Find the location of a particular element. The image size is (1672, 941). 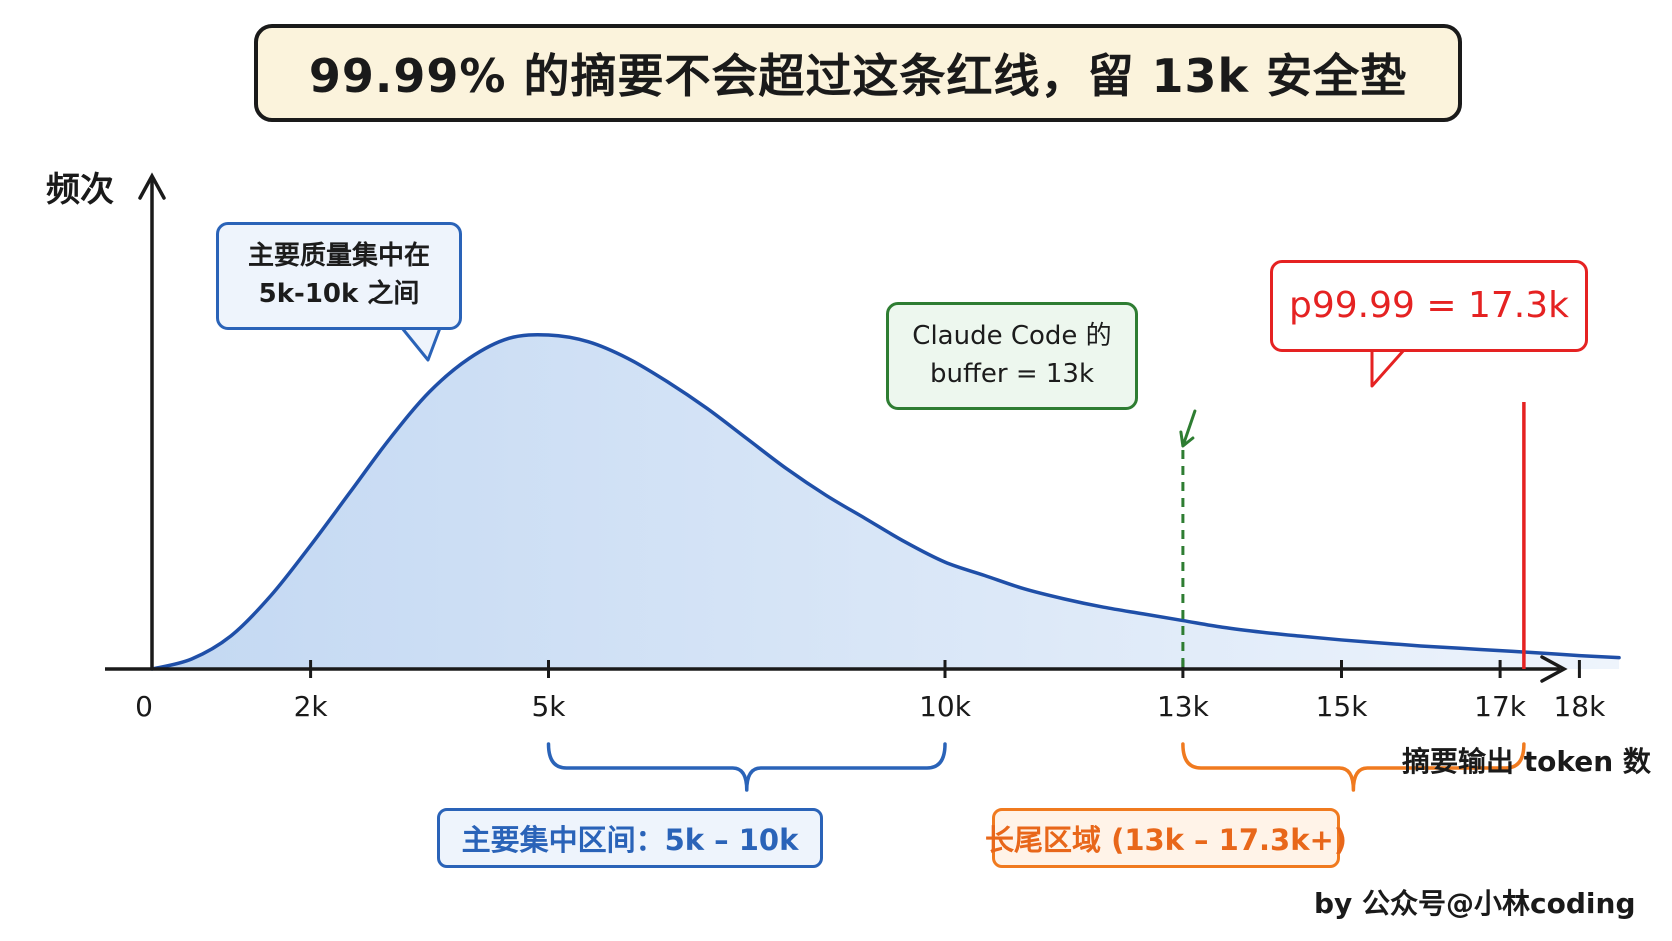

x-tick-label-3: 10k is located at coordinates (945, 706).